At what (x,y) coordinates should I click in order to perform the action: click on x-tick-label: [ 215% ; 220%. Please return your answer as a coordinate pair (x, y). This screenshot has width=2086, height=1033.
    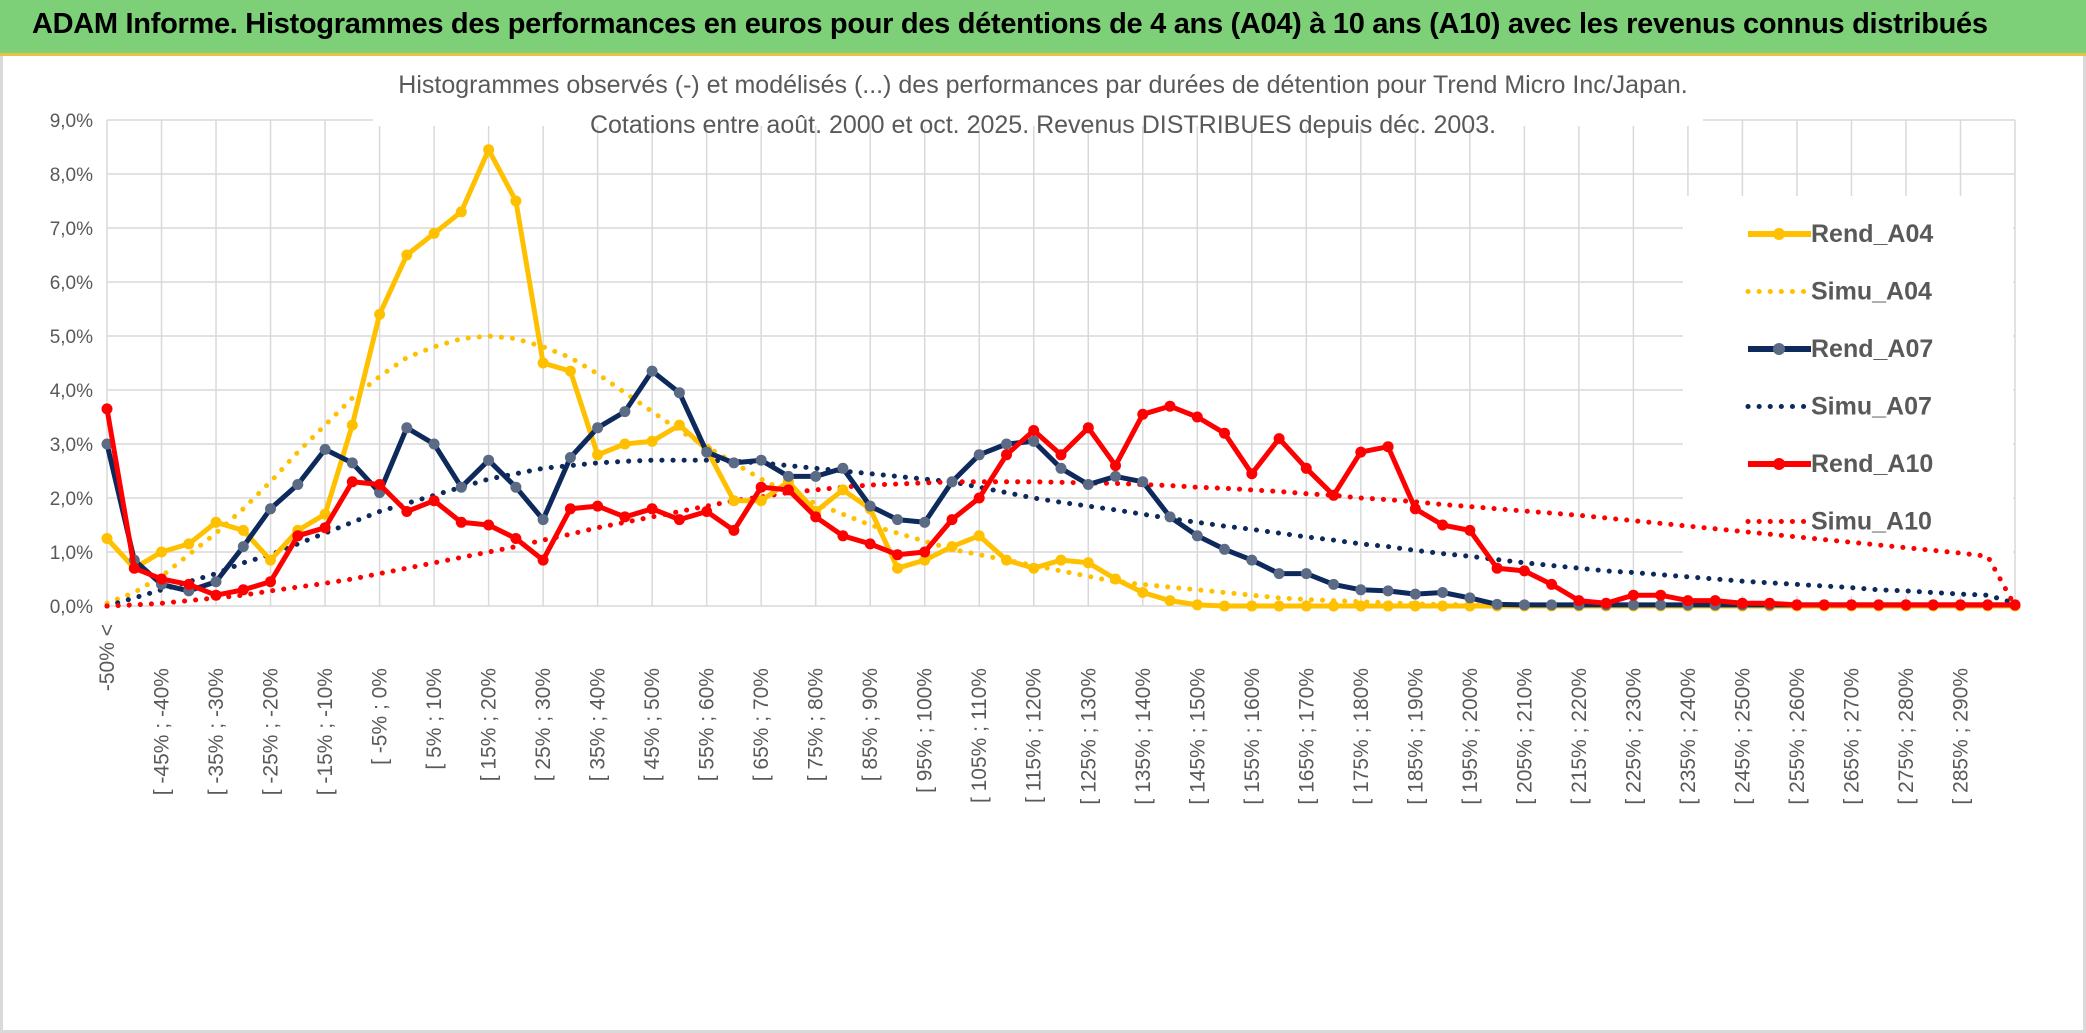
    Looking at the image, I should click on (1579, 736).